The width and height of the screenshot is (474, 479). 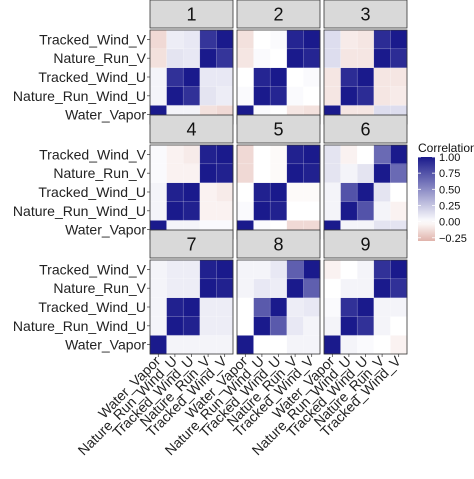 What do you see at coordinates (191, 177) in the screenshot?
I see `panel-4: 4` at bounding box center [191, 177].